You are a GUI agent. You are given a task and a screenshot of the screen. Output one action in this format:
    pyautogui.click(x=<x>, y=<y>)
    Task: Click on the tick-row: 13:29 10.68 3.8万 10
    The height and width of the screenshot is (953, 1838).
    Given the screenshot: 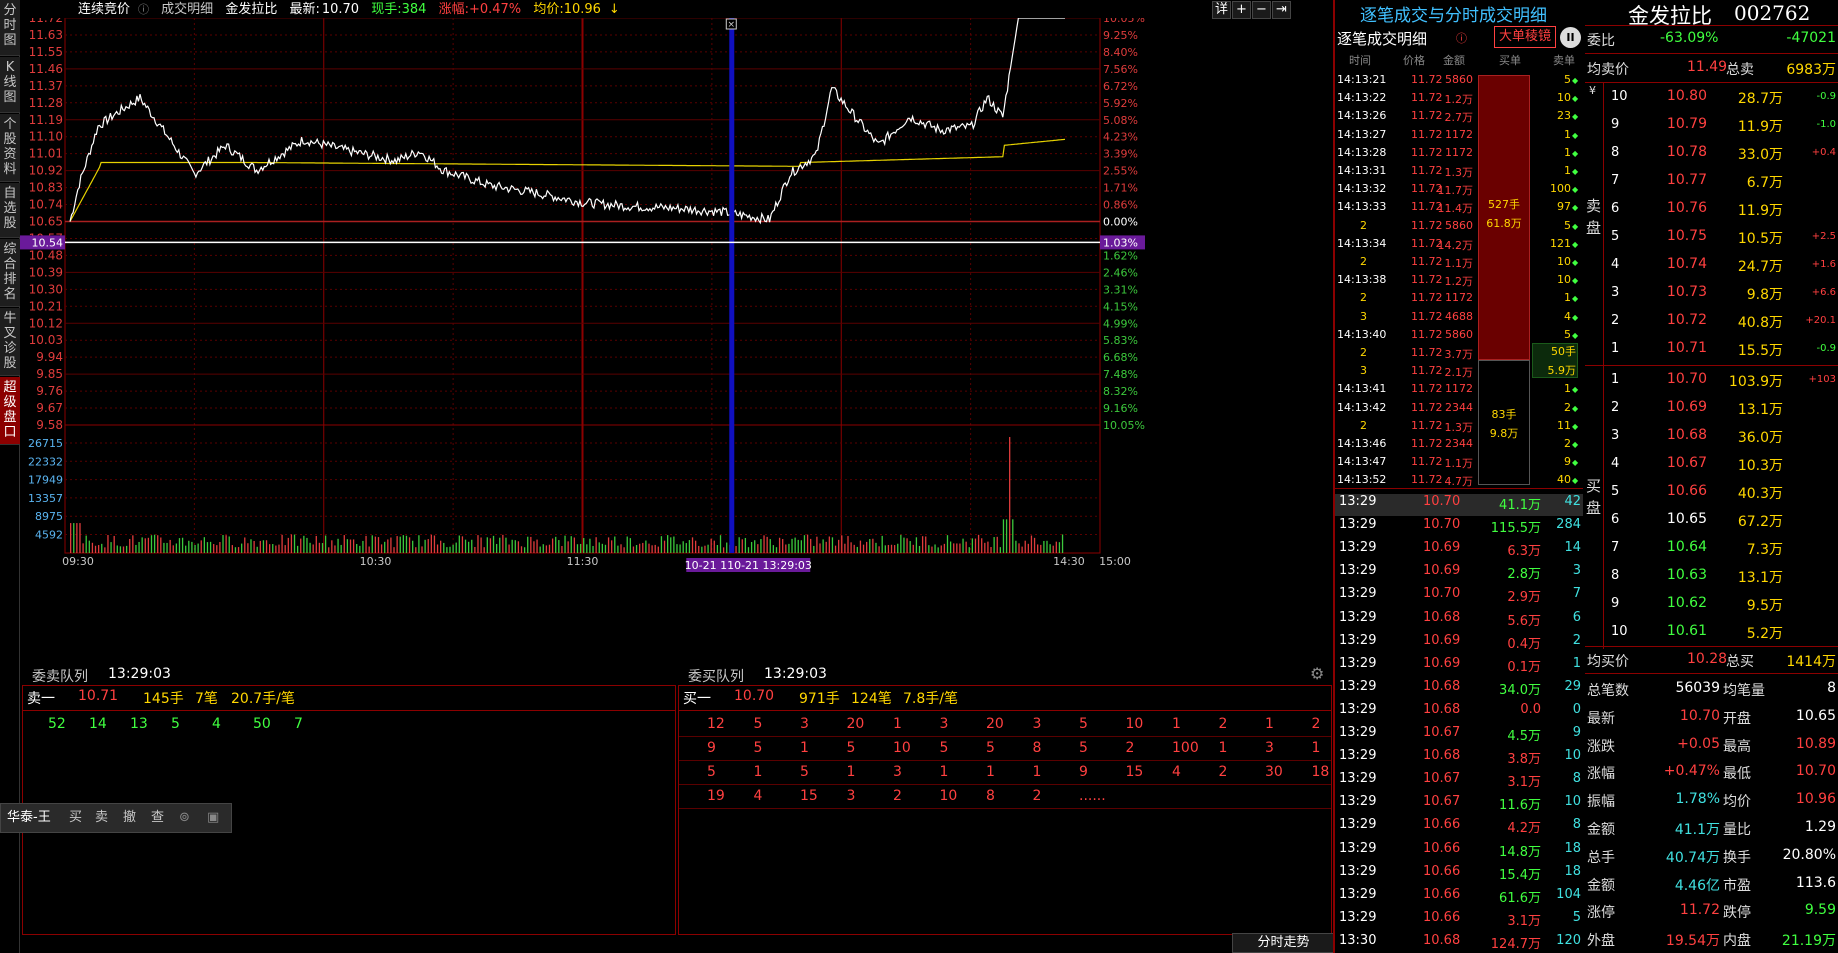 What is the action you would take?
    pyautogui.click(x=1459, y=759)
    